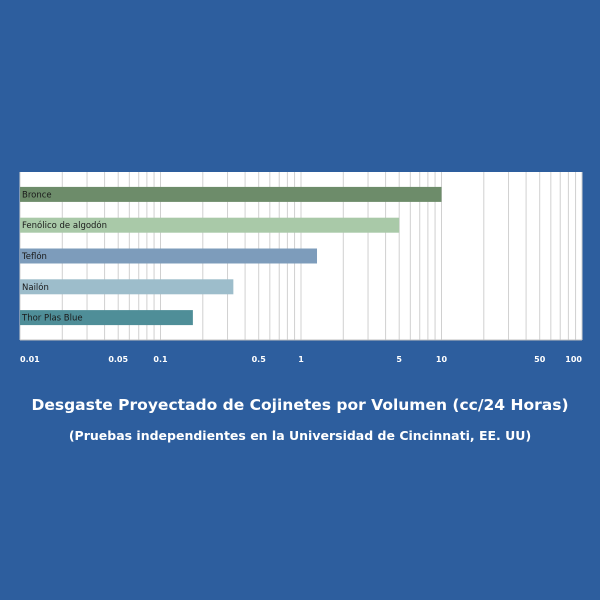  I want to click on bar-label: Teflón, so click(34, 256).